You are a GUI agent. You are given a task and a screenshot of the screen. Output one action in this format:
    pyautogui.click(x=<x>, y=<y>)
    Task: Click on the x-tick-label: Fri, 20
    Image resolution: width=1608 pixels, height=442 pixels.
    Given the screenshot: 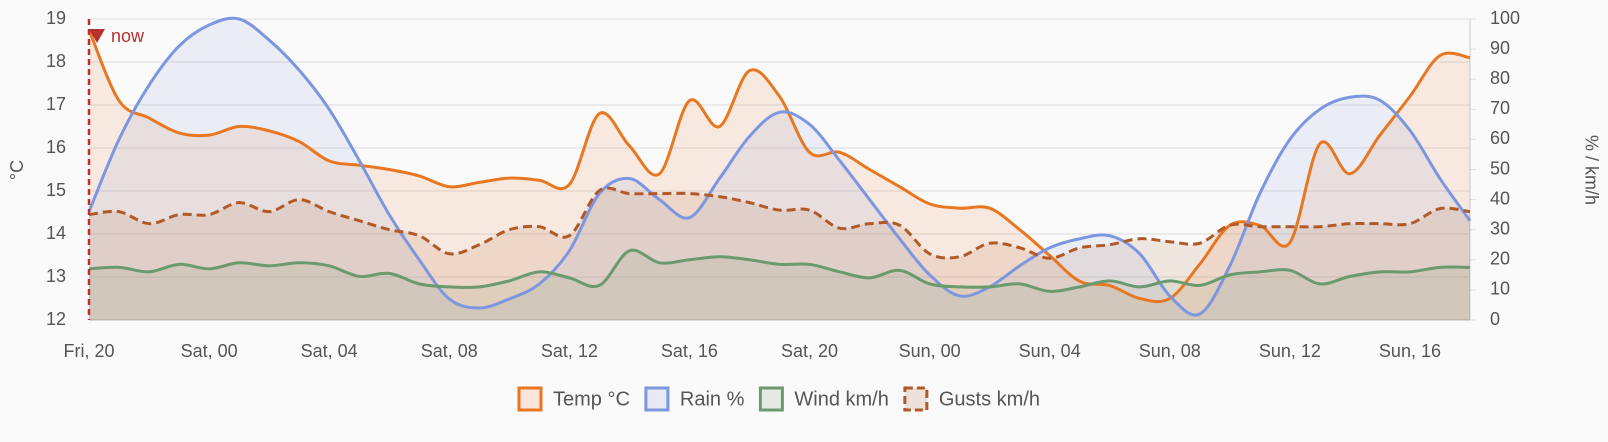 What is the action you would take?
    pyautogui.click(x=88, y=351)
    